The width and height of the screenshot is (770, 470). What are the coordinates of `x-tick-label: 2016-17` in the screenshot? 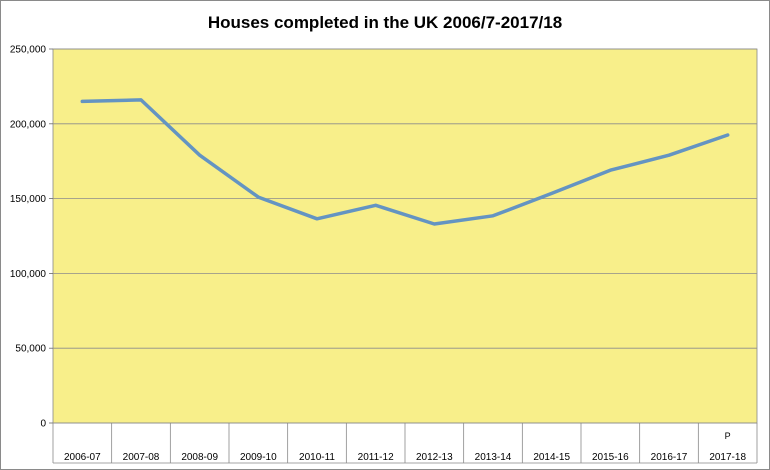 It's located at (669, 457).